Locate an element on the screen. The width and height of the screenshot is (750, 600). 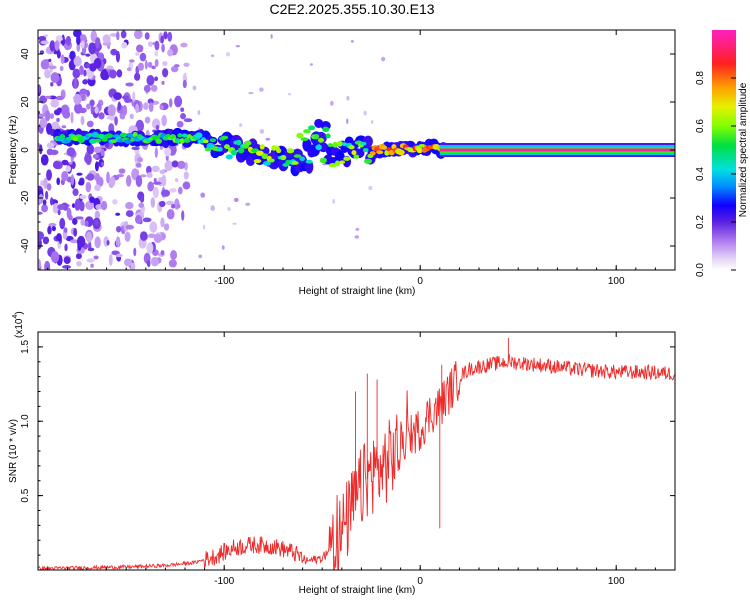
figure-title: C2E2.2025.355.10.30.E13 is located at coordinates (351, 9).